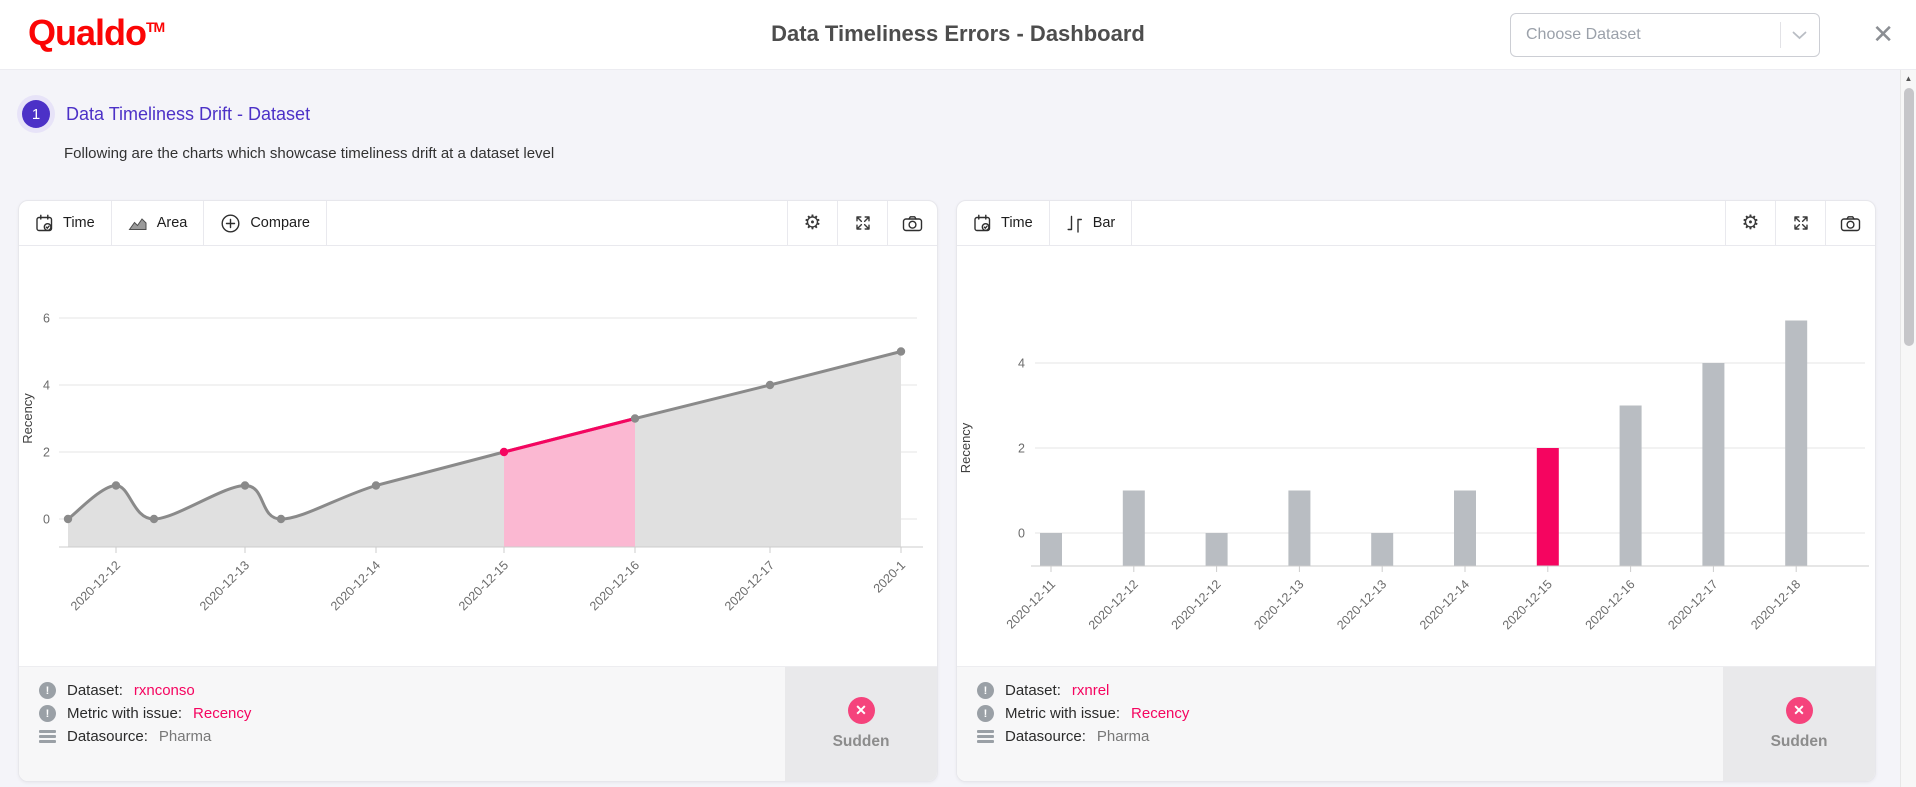 This screenshot has height=787, width=1916. Describe the element at coordinates (1908, 428) in the screenshot. I see `vertical-scrollbar: ▲` at that location.